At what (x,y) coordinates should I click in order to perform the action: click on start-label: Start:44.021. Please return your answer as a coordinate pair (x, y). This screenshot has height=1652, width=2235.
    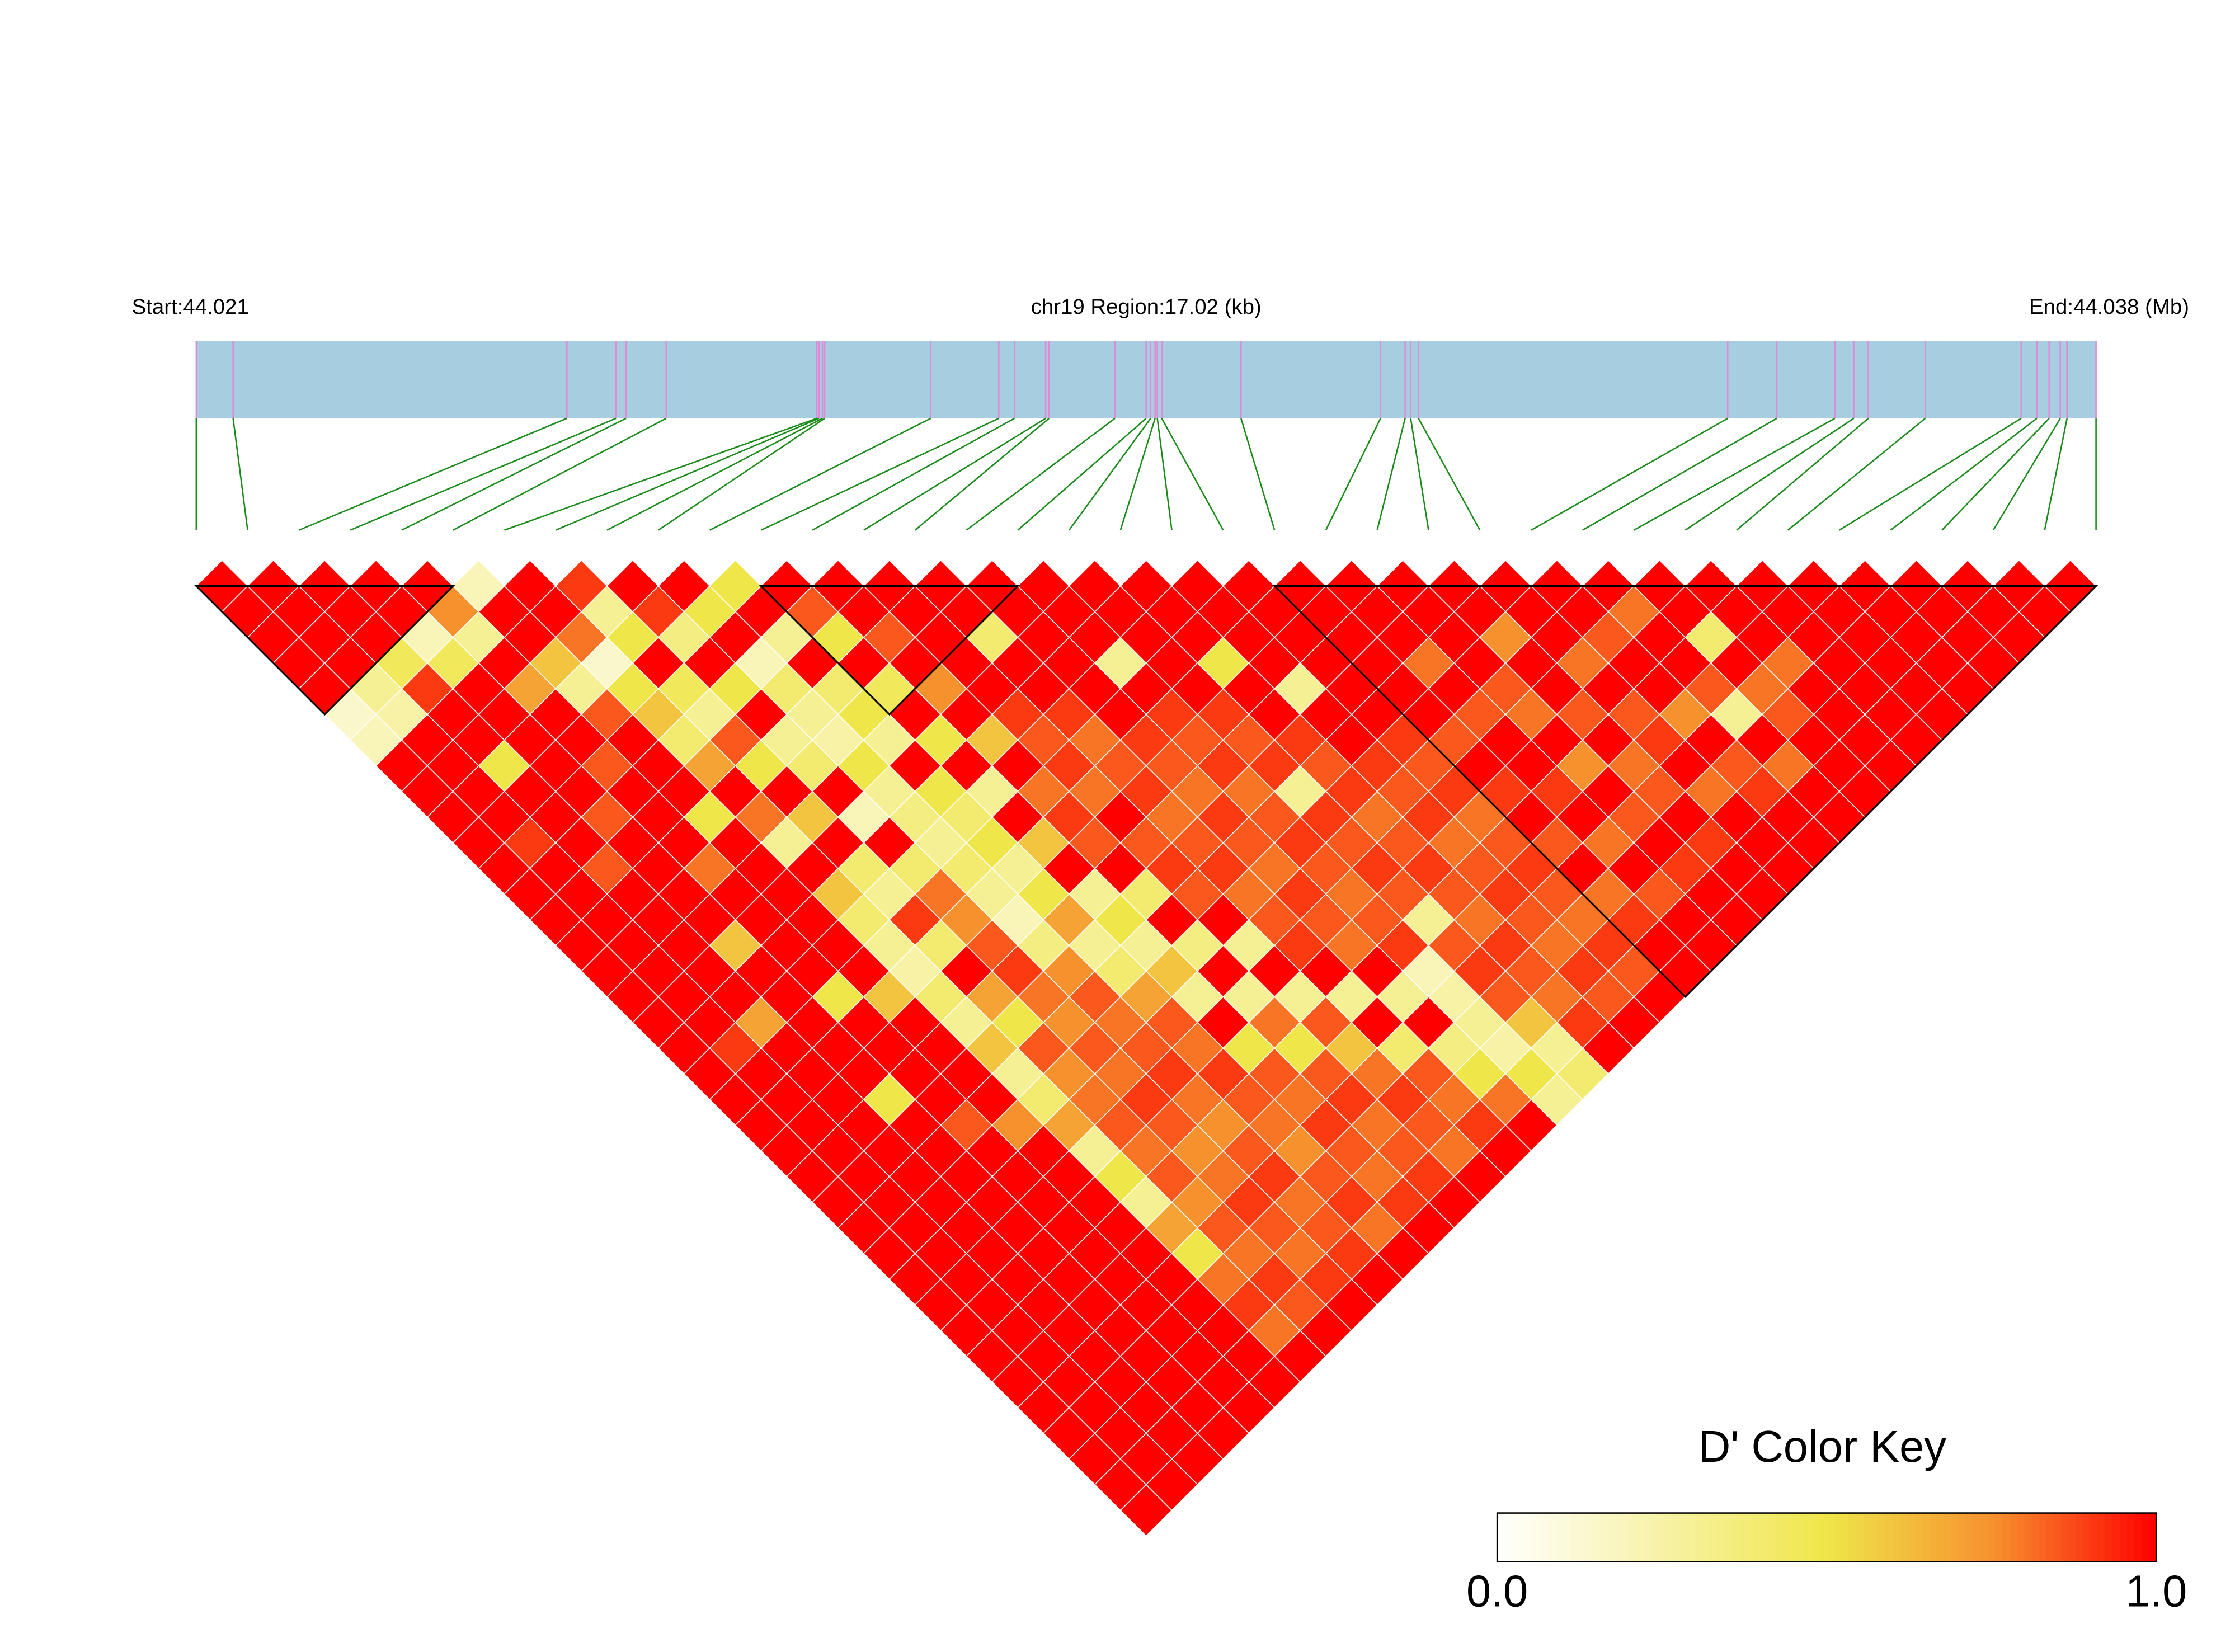
    Looking at the image, I should click on (190, 307).